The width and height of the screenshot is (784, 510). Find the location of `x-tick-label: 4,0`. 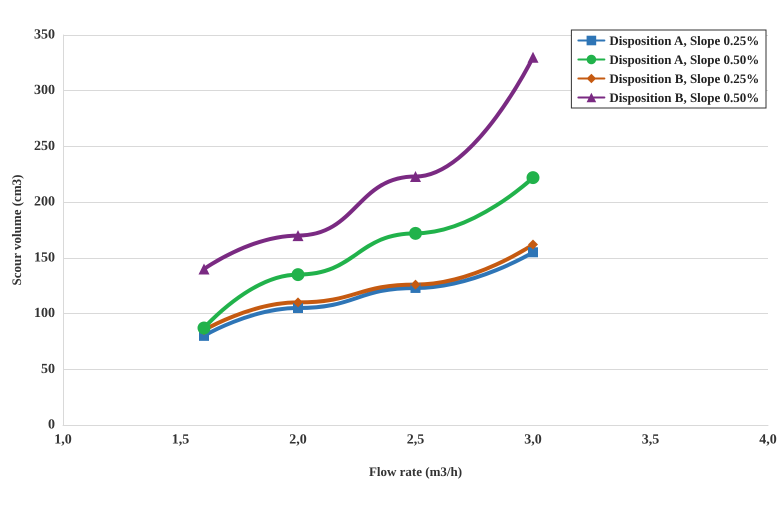

x-tick-label: 4,0 is located at coordinates (768, 440).